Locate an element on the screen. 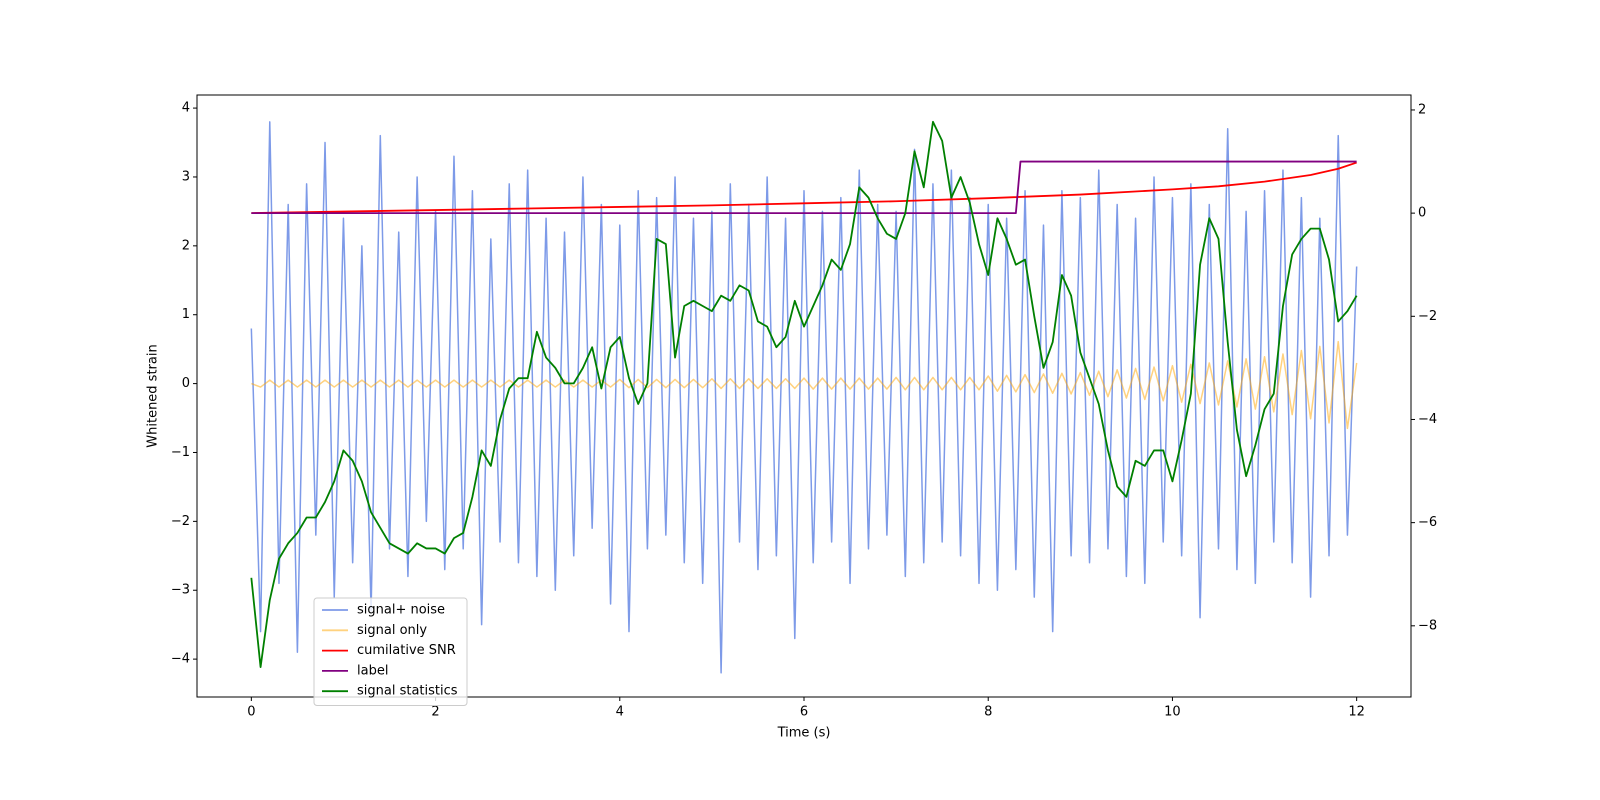 Image resolution: width=1600 pixels, height=800 pixels. y2-tick-label: 2 is located at coordinates (1422, 109).